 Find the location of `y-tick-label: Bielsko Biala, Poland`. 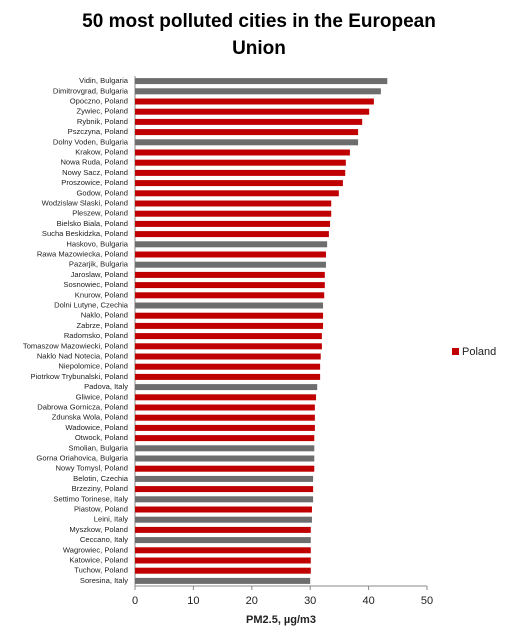

y-tick-label: Bielsko Biala, Poland is located at coordinates (92, 223).